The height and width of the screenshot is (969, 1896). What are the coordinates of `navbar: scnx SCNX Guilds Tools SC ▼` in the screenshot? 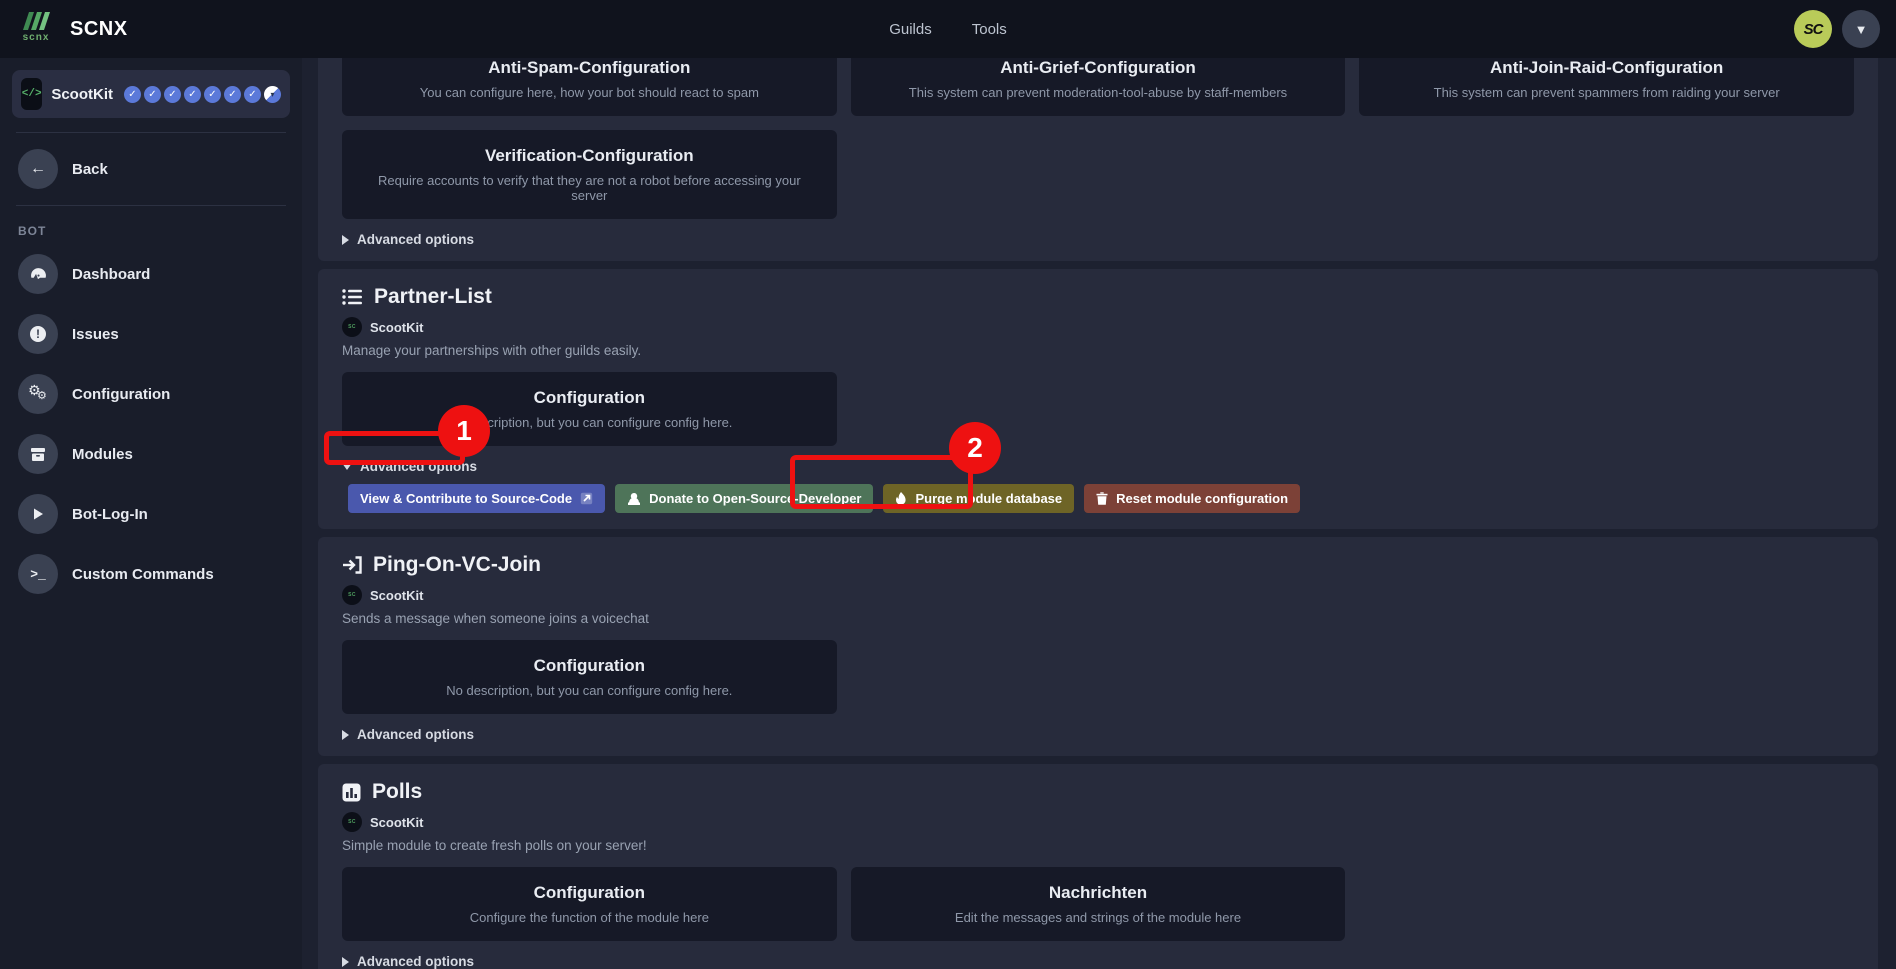 It's located at (948, 29).